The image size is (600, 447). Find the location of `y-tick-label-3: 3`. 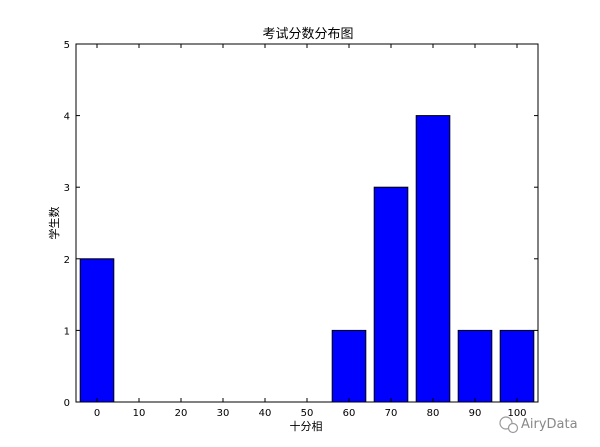

y-tick-label-3: 3 is located at coordinates (67, 188).